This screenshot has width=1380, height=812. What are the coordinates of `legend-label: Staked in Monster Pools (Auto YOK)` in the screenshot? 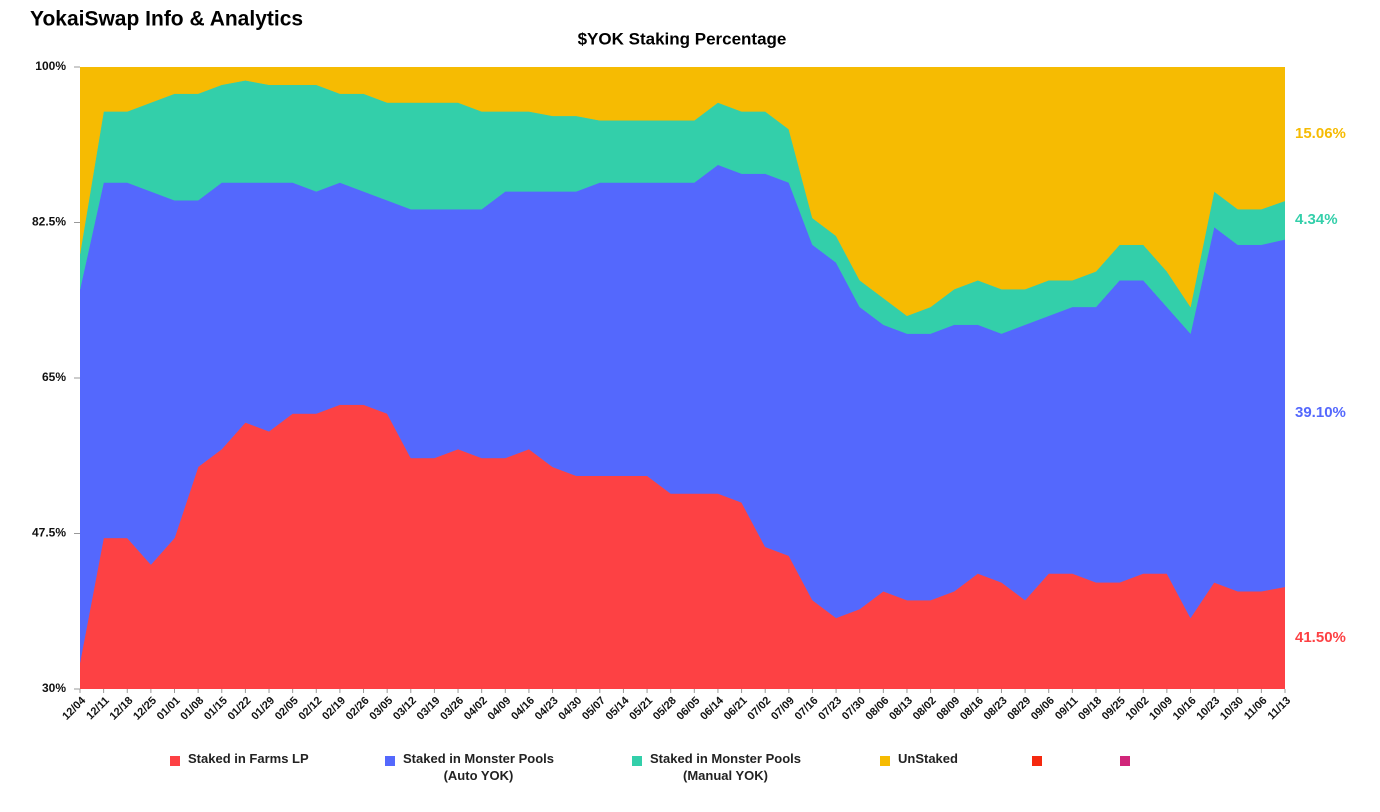 It's located at (478, 767).